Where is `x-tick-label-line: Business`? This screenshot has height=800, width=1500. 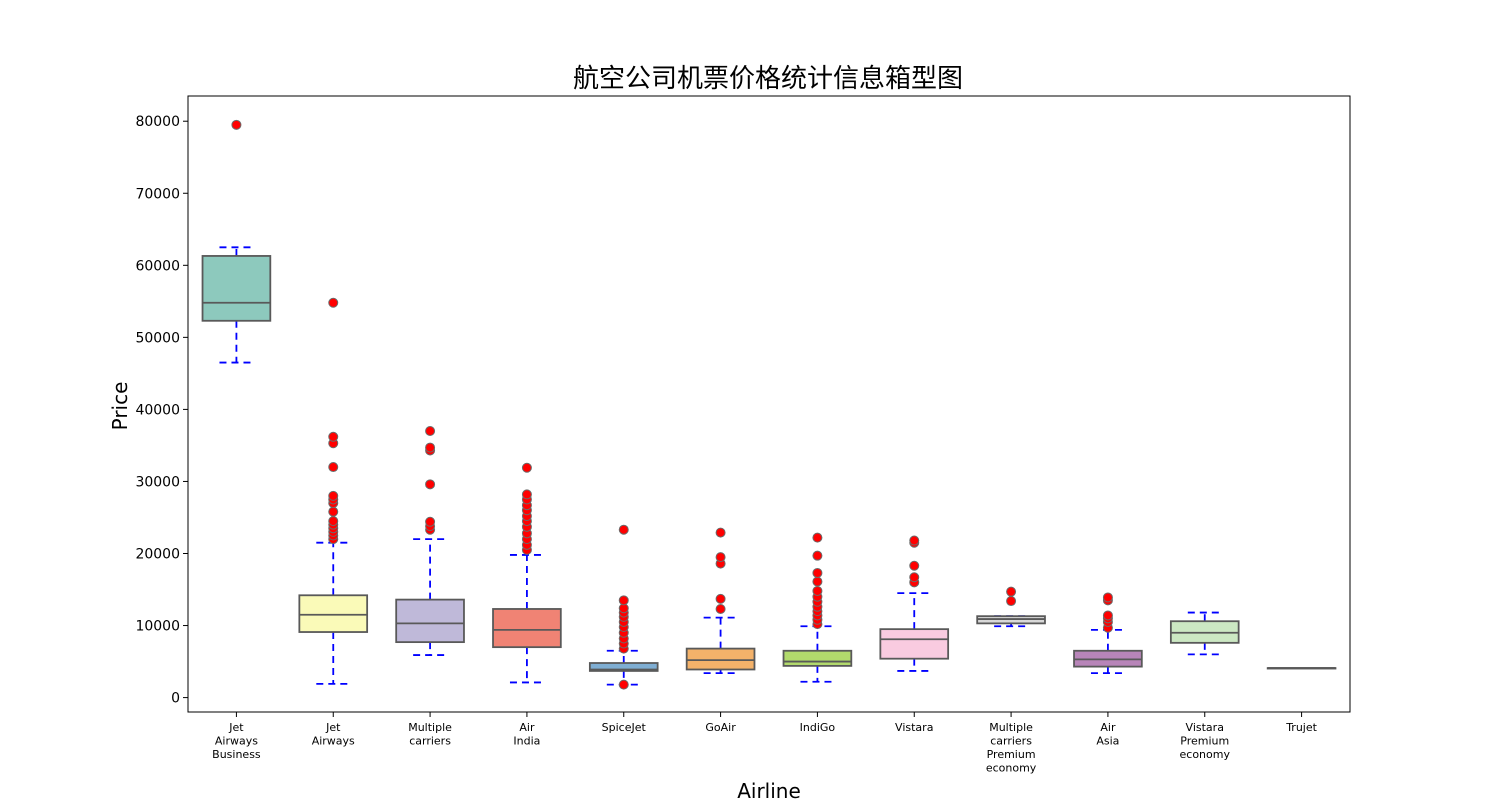
x-tick-label-line: Business is located at coordinates (236, 754).